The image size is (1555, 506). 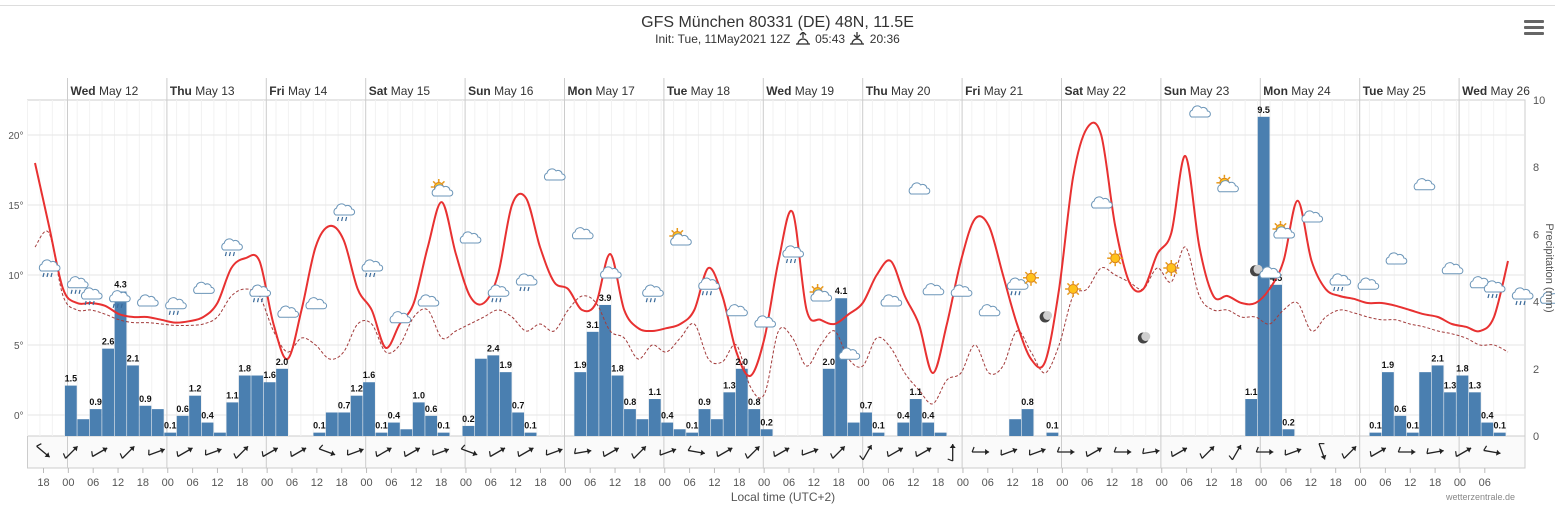 What do you see at coordinates (344, 405) in the screenshot?
I see `precip-label: 0.7` at bounding box center [344, 405].